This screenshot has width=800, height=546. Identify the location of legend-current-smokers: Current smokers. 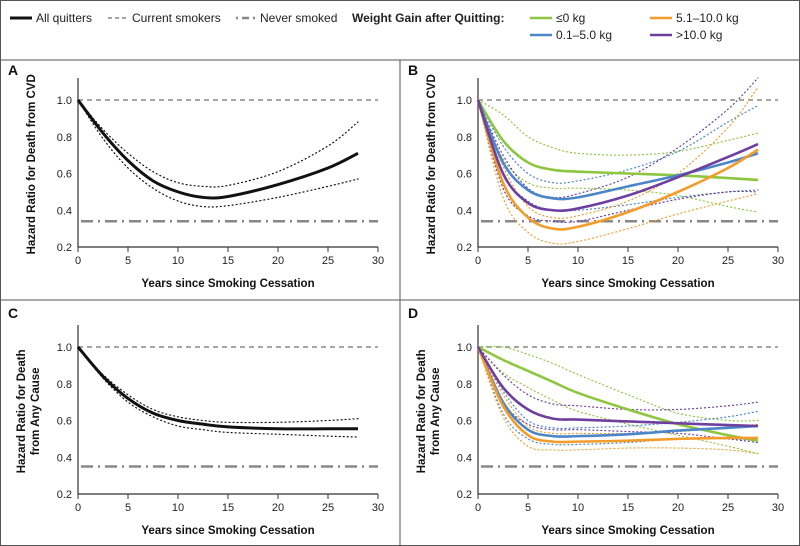
(176, 18).